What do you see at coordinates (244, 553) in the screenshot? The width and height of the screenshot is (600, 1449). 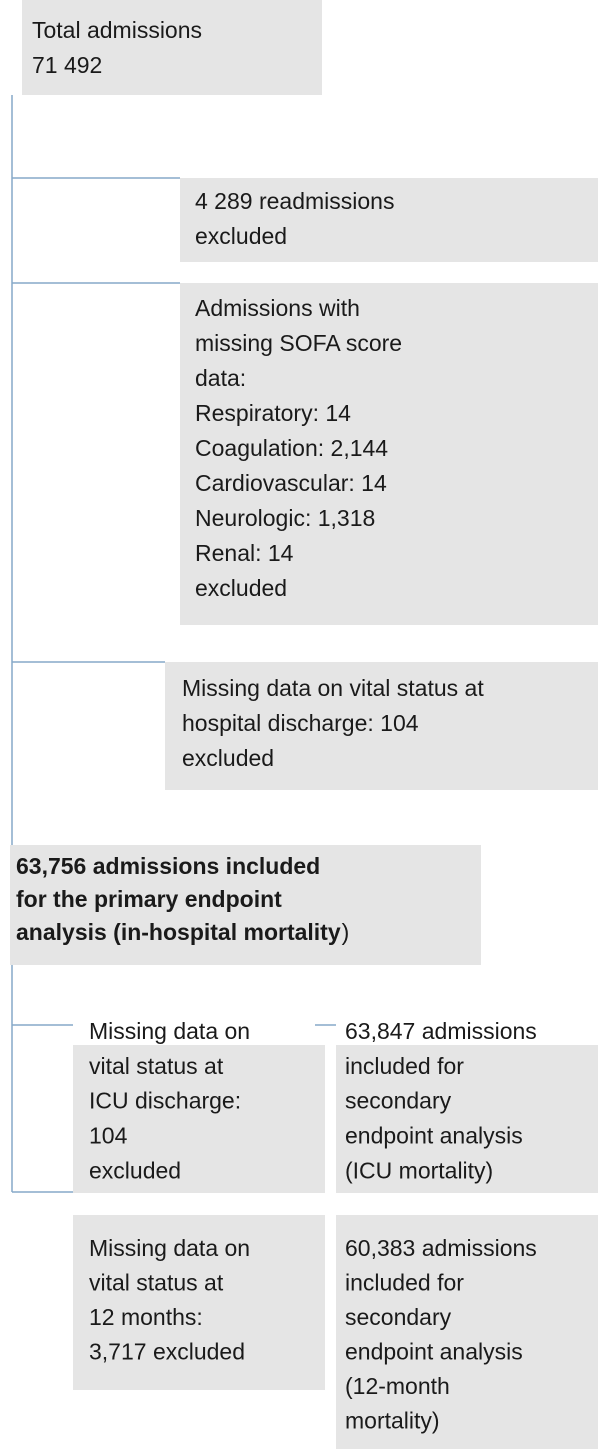 I see `node-text: Renal: 14` at bounding box center [244, 553].